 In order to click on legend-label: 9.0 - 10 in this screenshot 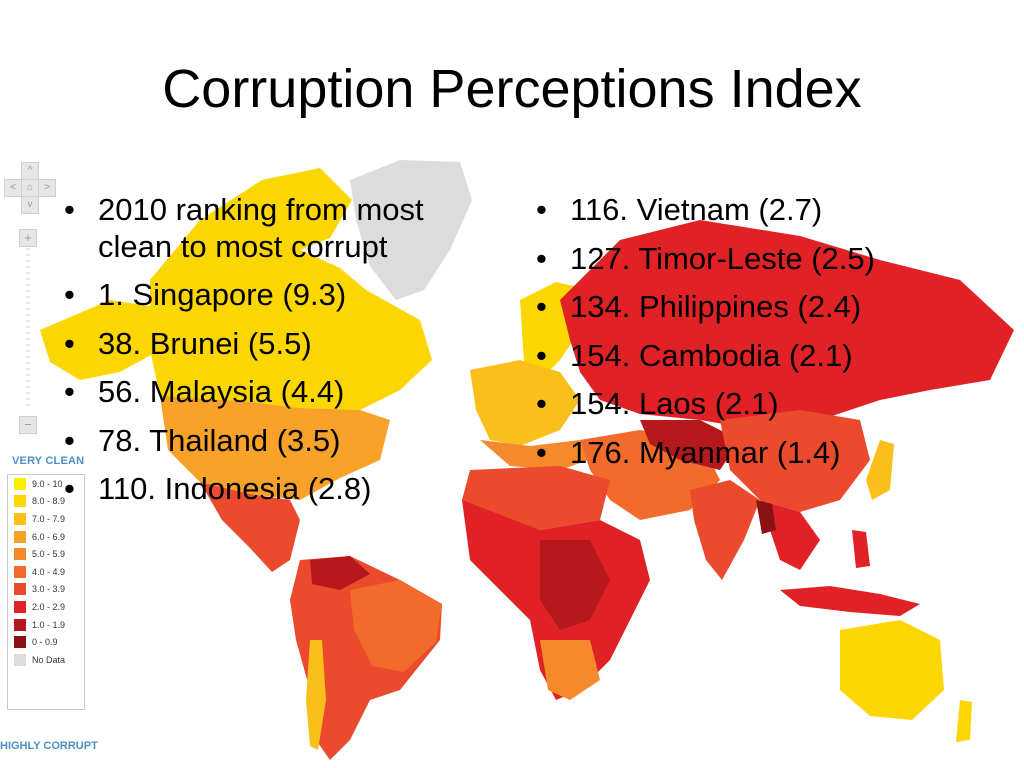, I will do `click(47, 483)`.